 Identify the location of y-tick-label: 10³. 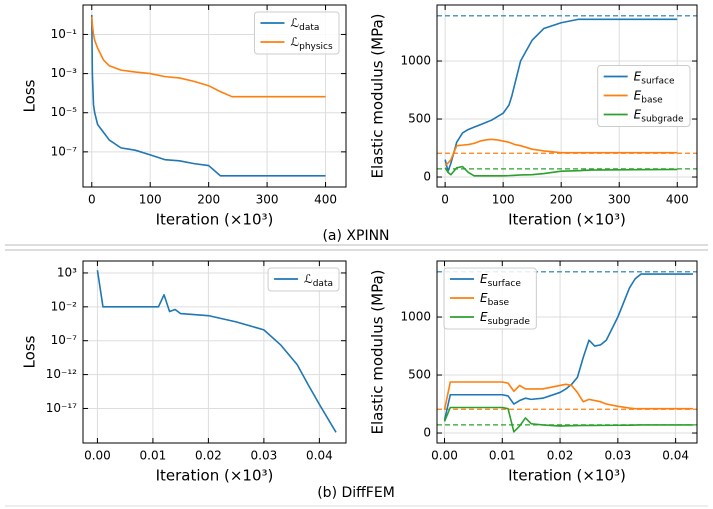
(67, 272).